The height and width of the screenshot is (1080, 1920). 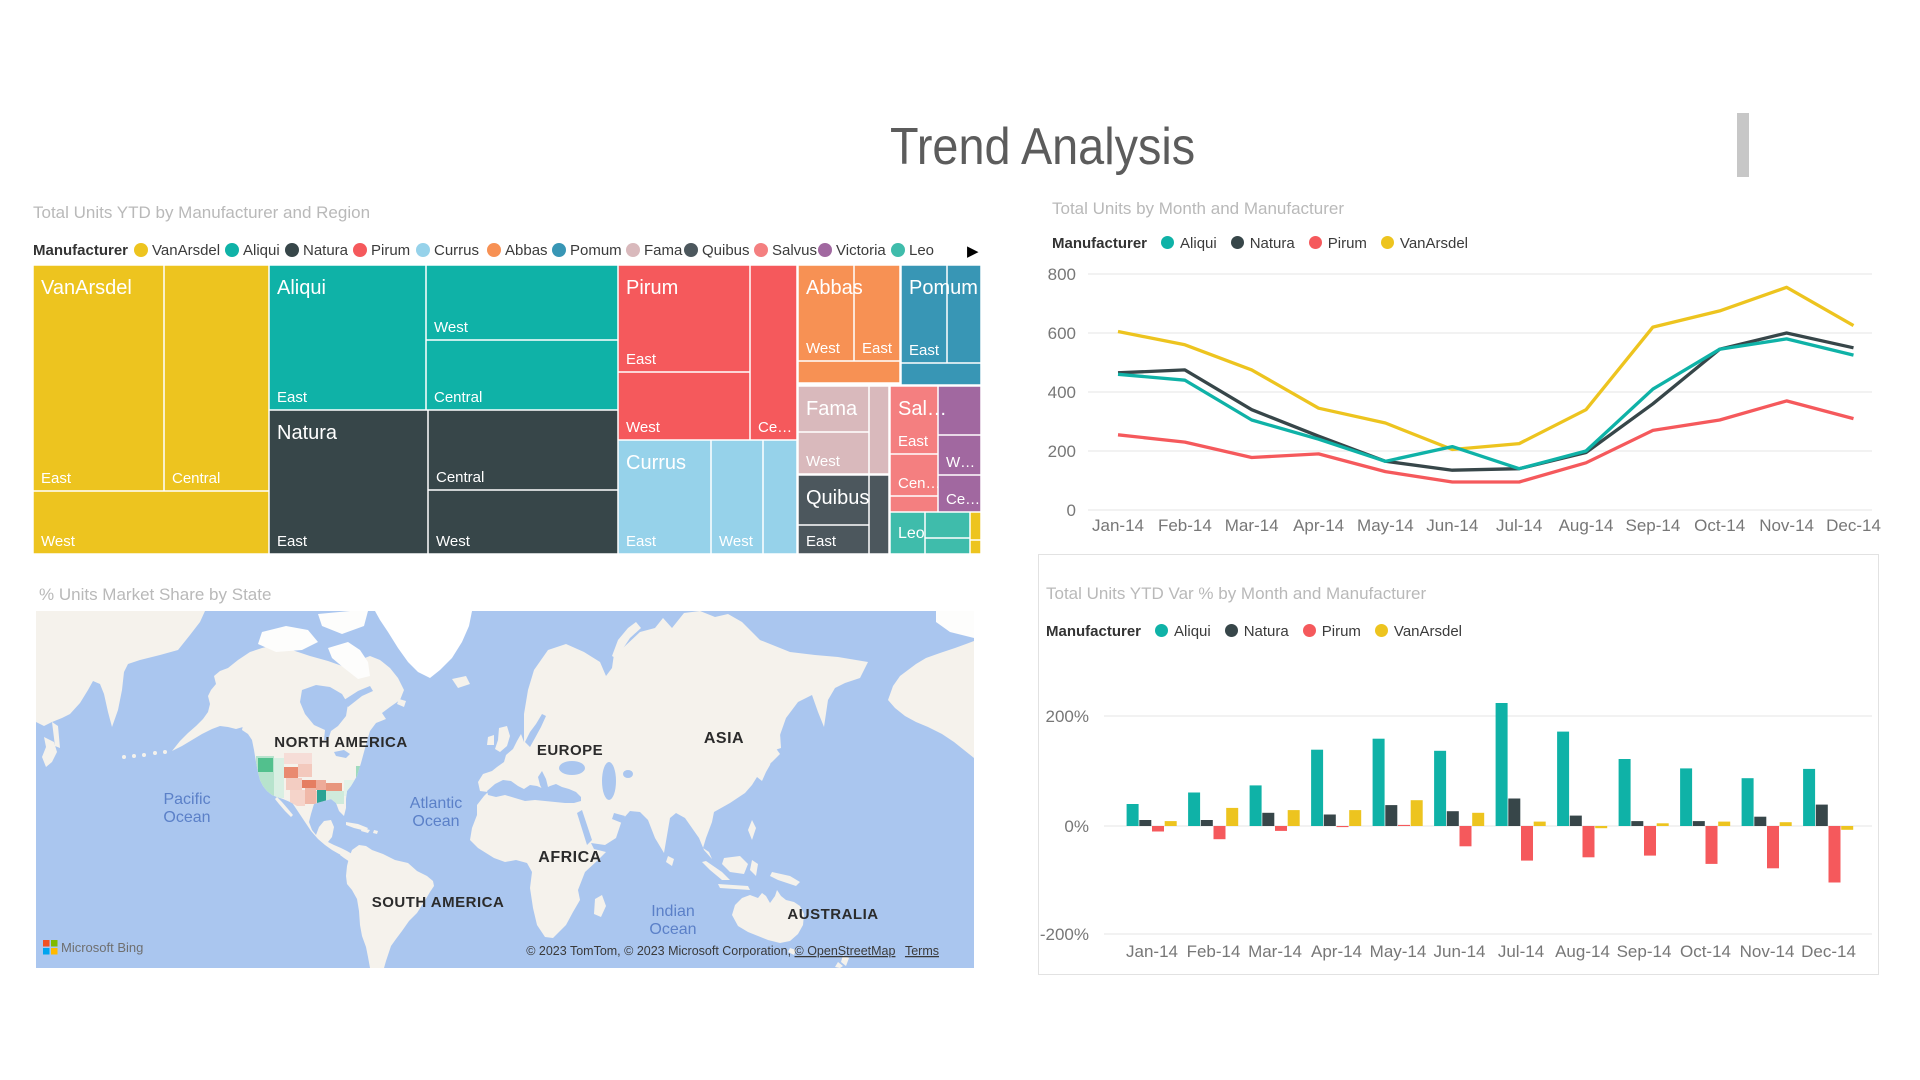 I want to click on svg-text: Pomum, so click(x=943, y=288).